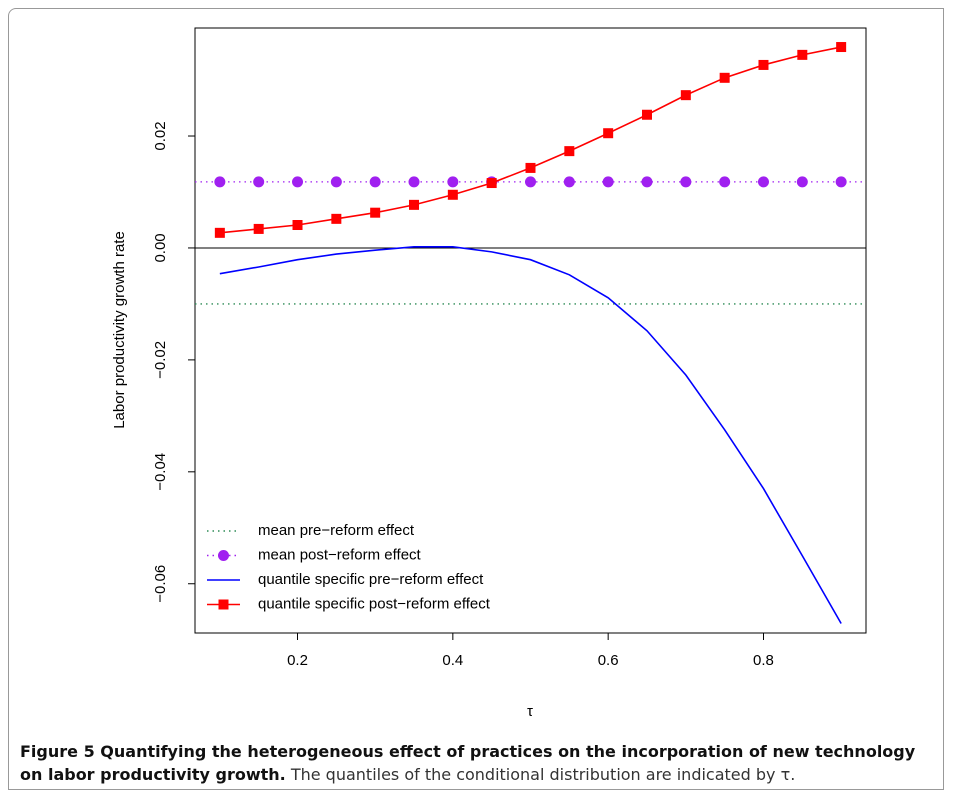 The image size is (953, 799). What do you see at coordinates (119, 330) in the screenshot?
I see `y-axis-label: Labor productivity growth rate` at bounding box center [119, 330].